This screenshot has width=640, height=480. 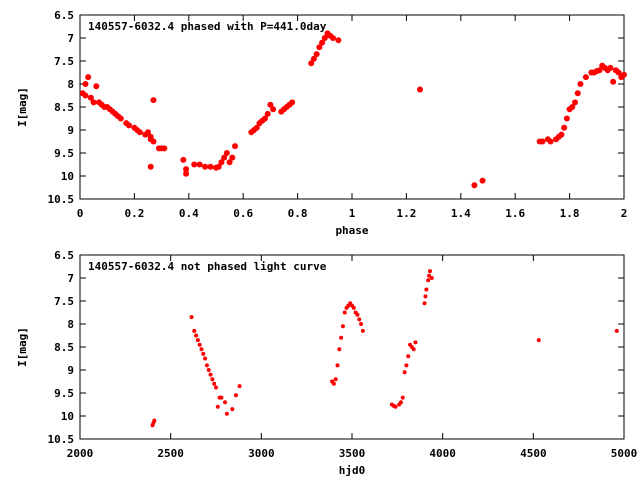 I want to click on x-tick-label: 2500, so click(x=170, y=453).